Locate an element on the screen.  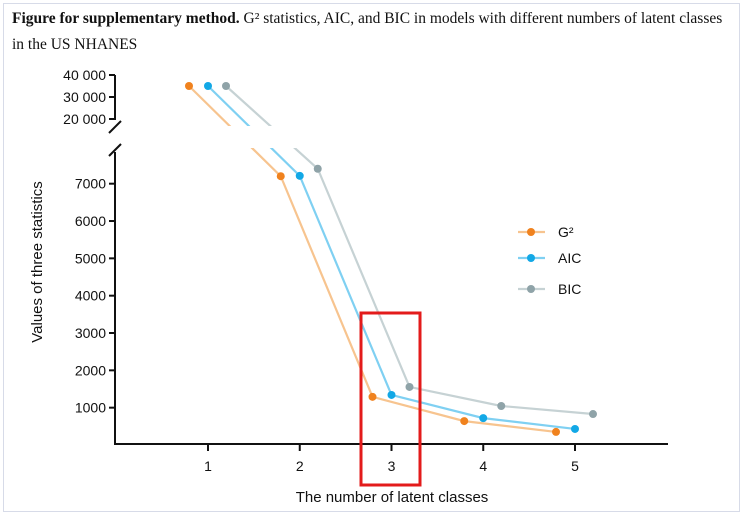
y-axis-label: Values of three statistics is located at coordinates (37, 261).